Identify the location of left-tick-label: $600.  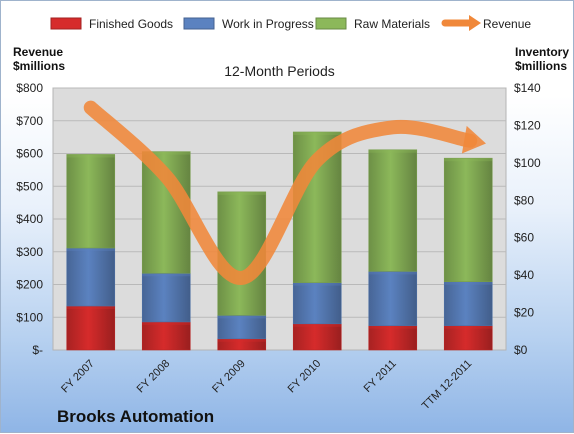
(29, 154).